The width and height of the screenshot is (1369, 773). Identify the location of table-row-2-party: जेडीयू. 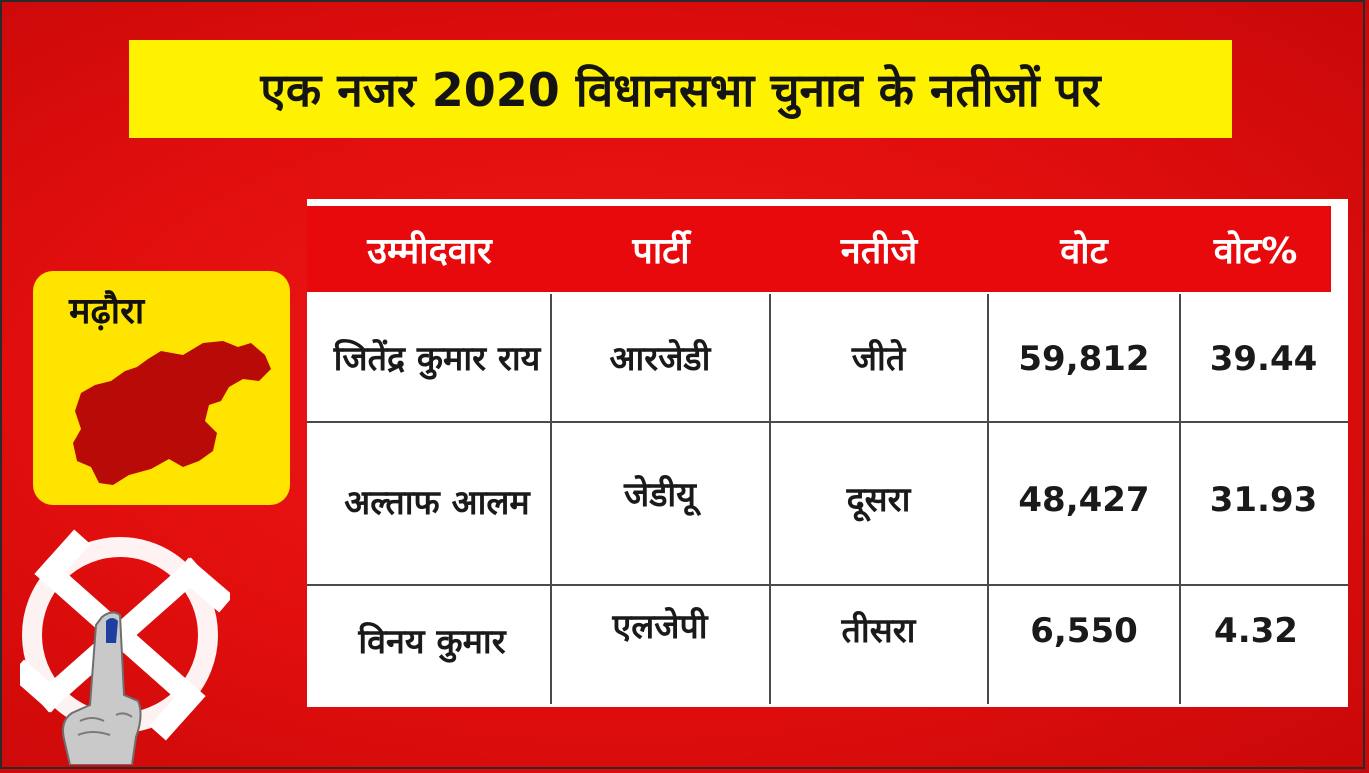
(660, 494).